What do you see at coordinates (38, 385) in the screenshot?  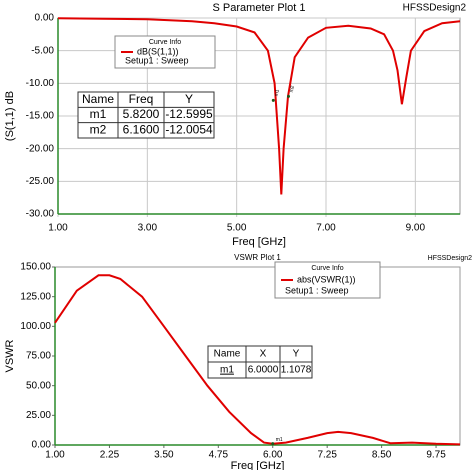 I see `y-tick-label: 50.00` at bounding box center [38, 385].